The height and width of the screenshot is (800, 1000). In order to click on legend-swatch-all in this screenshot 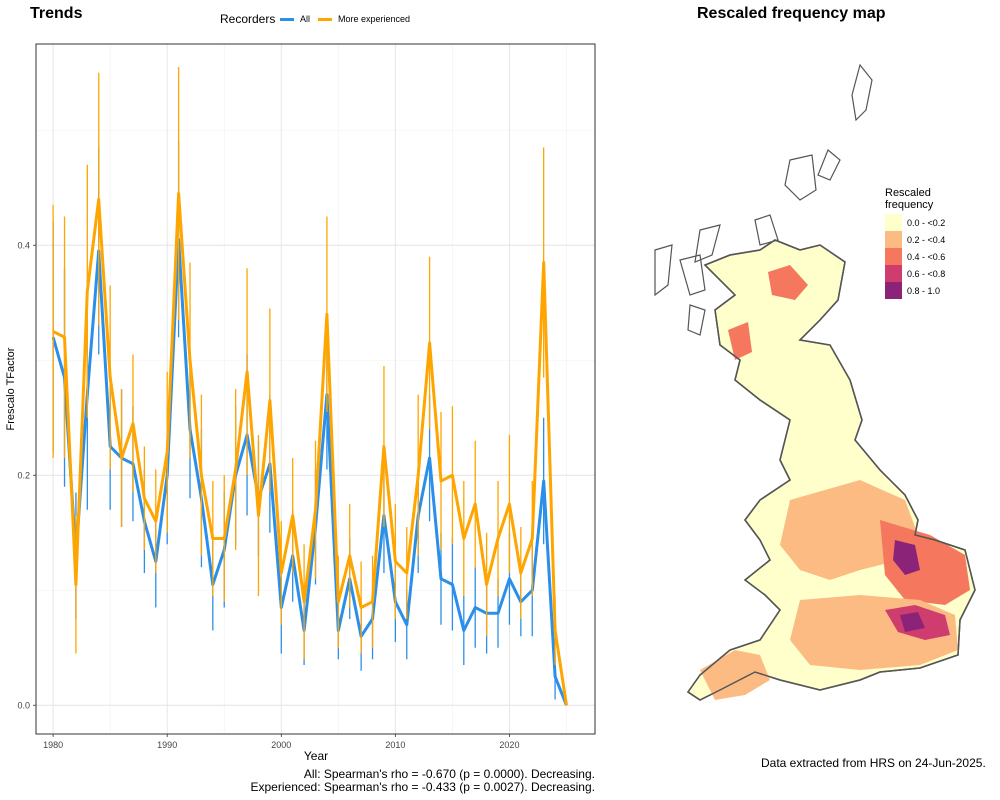, I will do `click(287, 19)`.